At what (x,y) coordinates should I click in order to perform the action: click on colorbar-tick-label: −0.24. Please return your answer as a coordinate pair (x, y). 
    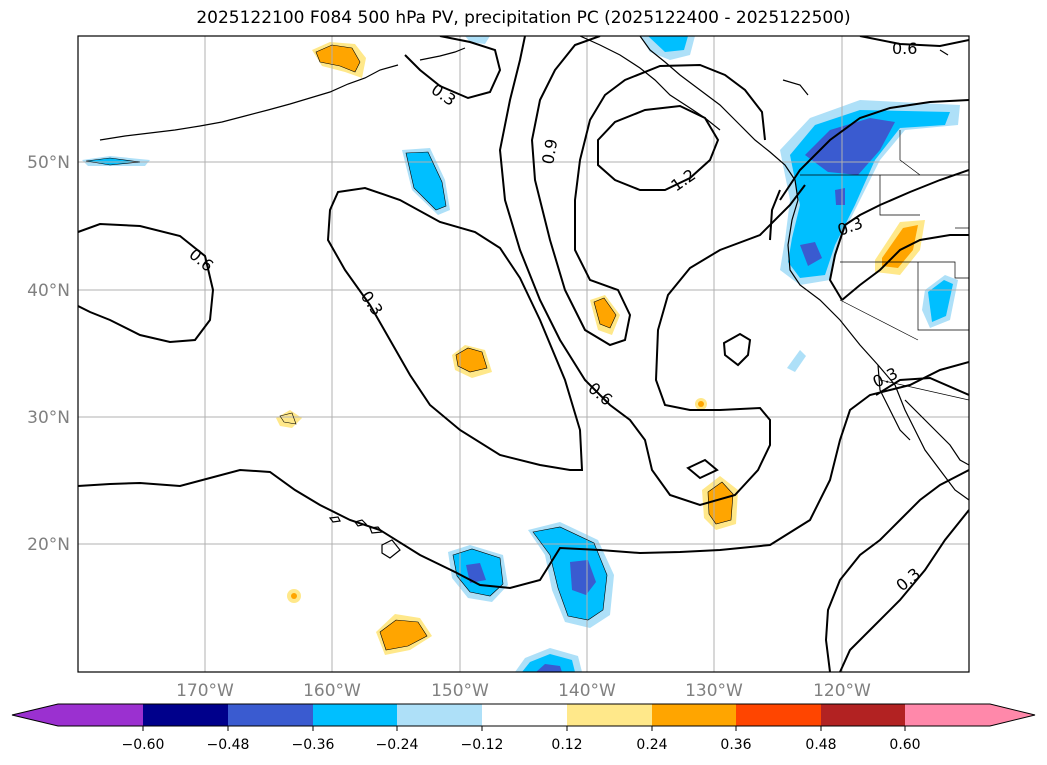
    Looking at the image, I should click on (397, 745).